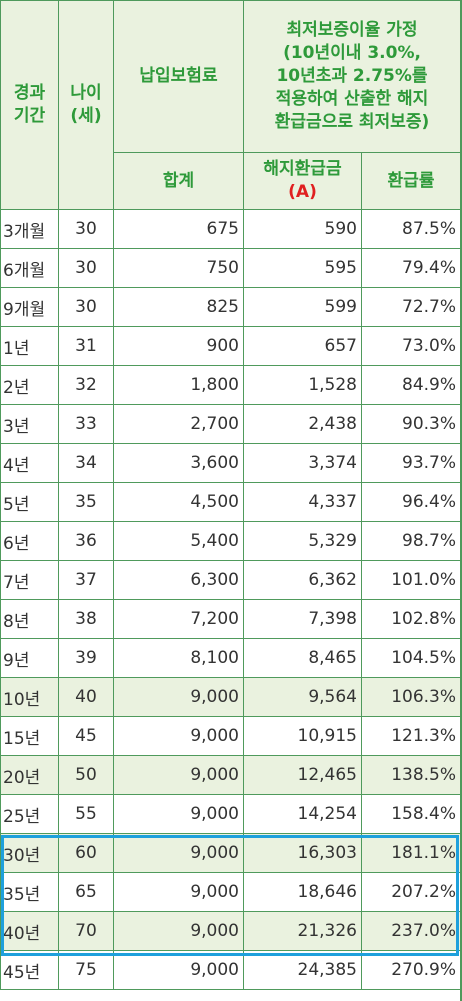 The height and width of the screenshot is (1001, 462). I want to click on header-rate: 환급률, so click(411, 181).